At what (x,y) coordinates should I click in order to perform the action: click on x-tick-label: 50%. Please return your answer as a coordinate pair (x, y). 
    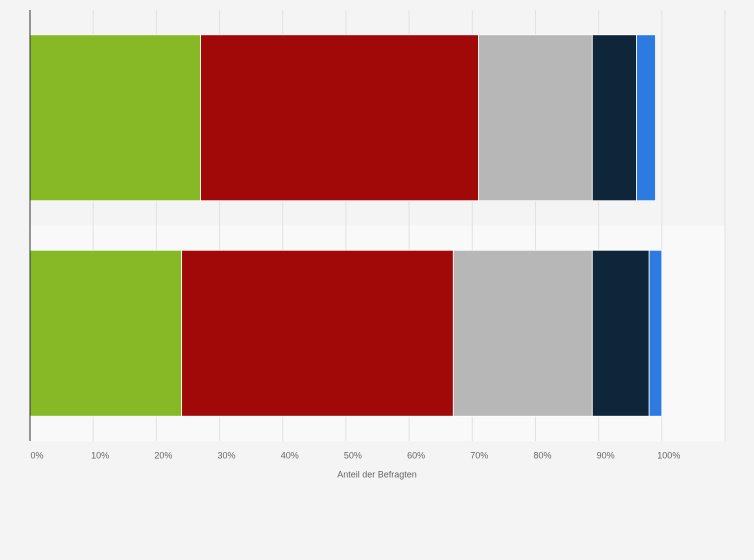
    Looking at the image, I should click on (353, 455).